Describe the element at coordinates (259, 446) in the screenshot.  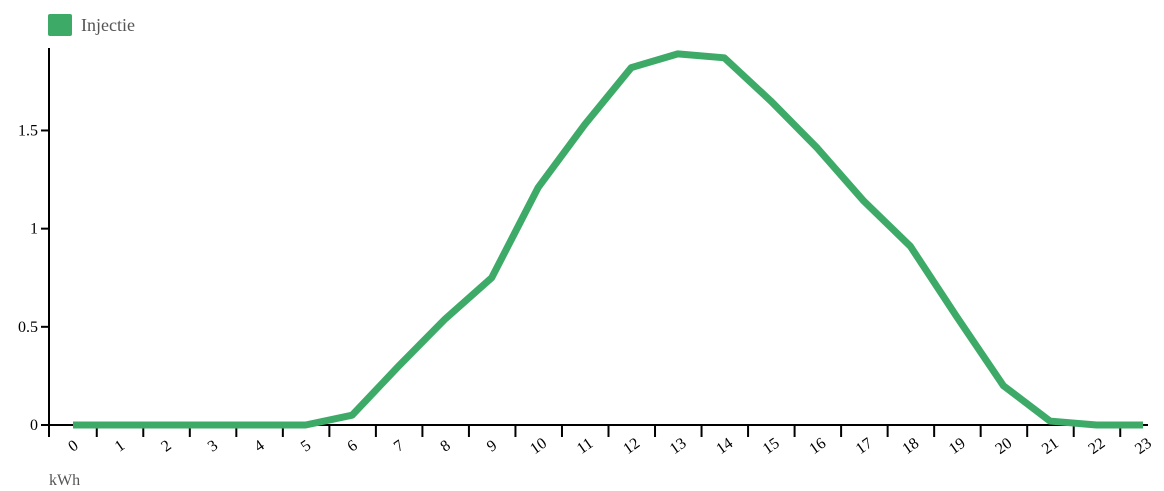
I see `x-tick-label: 4` at that location.